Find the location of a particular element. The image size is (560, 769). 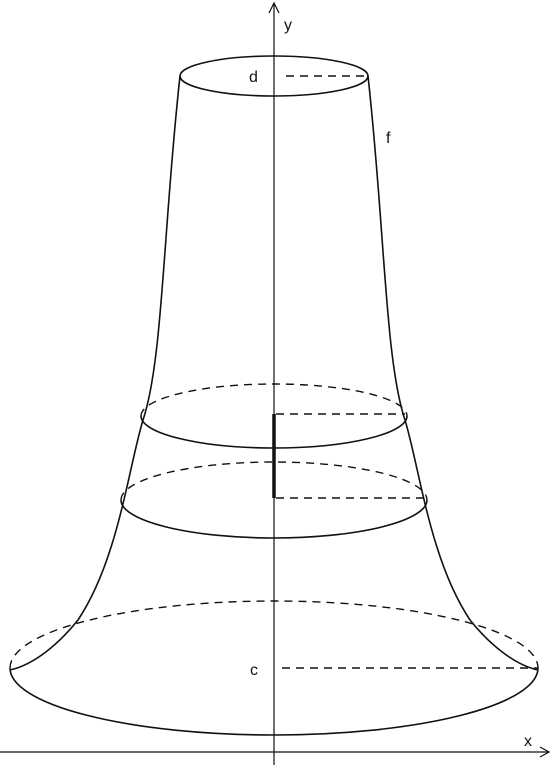

y-axis-arrowhead is located at coordinates (274, 7).